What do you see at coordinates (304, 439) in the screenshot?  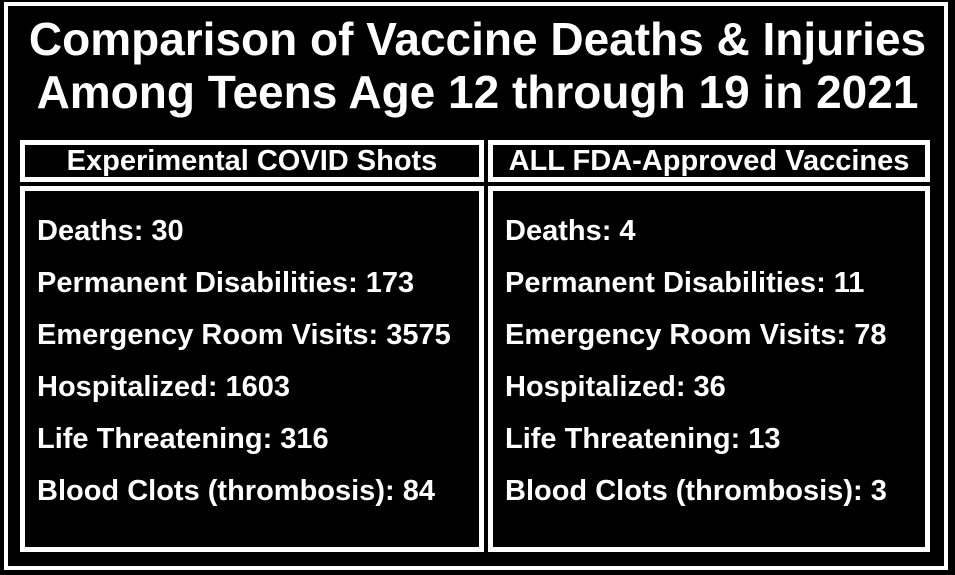 I see `stat-value: 316` at bounding box center [304, 439].